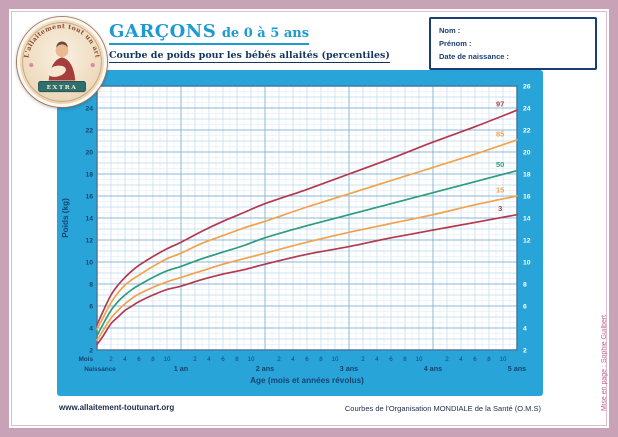 The width and height of the screenshot is (618, 437). What do you see at coordinates (117, 407) in the screenshot?
I see `website-url: www.allaitement-toutunart.org` at bounding box center [117, 407].